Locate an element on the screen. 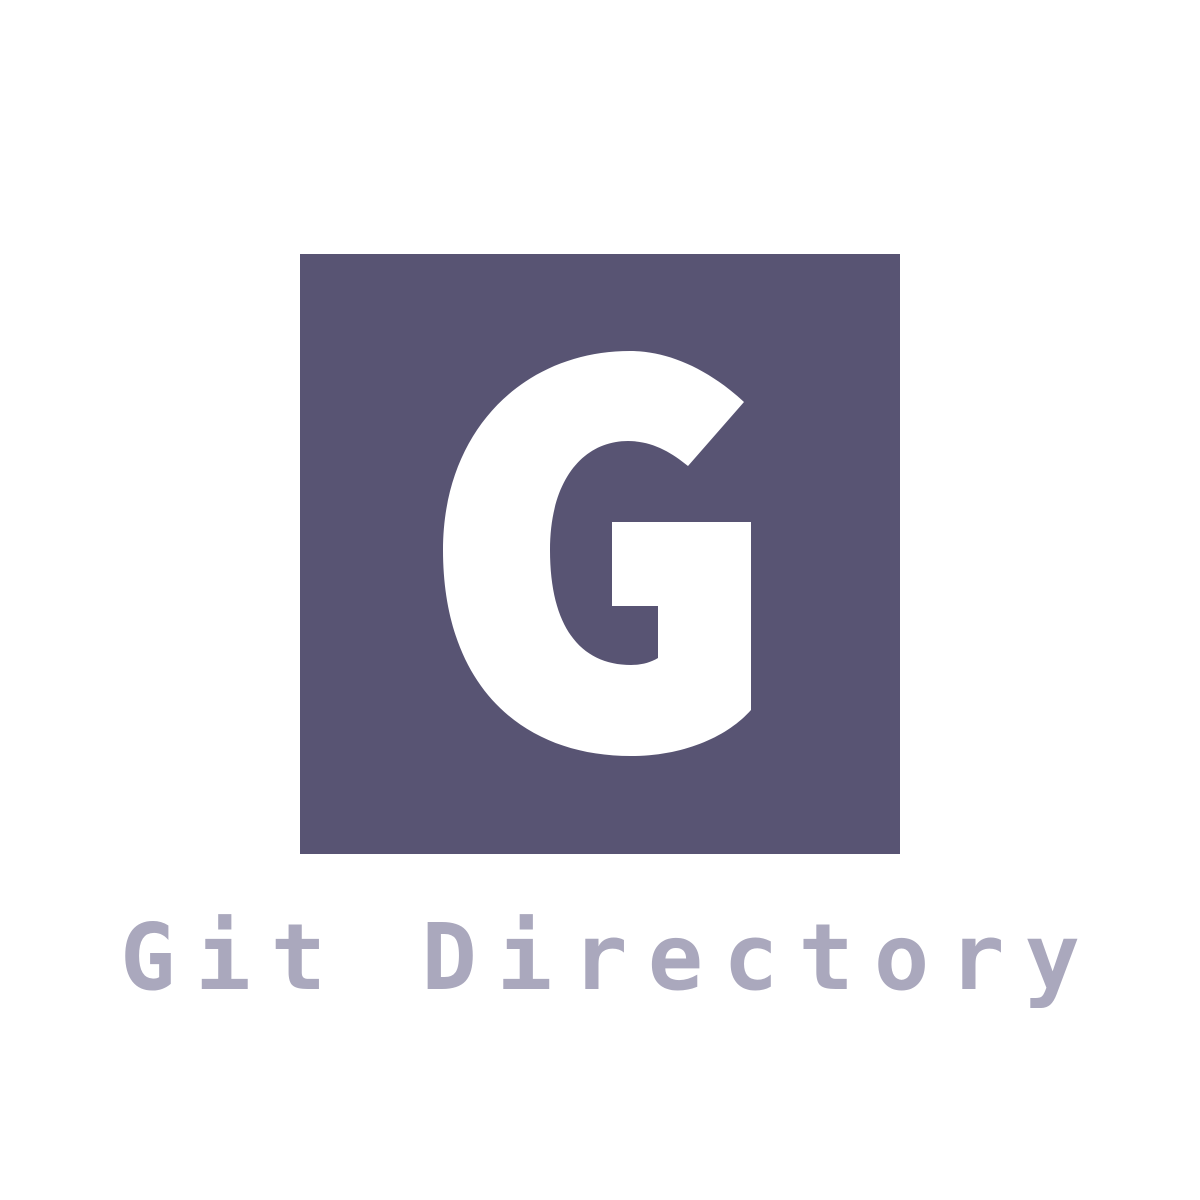 The width and height of the screenshot is (1200, 1200). brand-name: Git Directory is located at coordinates (610, 957).